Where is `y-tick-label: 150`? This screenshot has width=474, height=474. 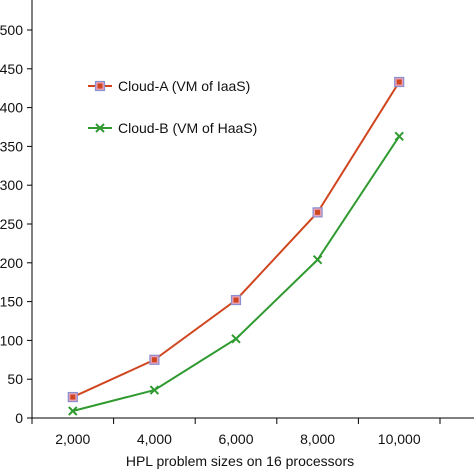
y-tick-label: 150 is located at coordinates (11, 302).